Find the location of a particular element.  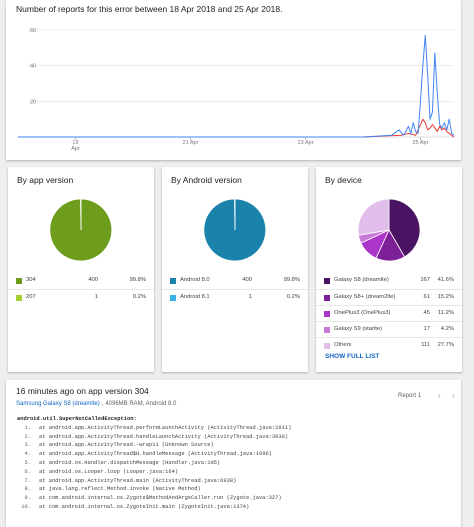

legend-percent: 41.6% is located at coordinates (445, 280).